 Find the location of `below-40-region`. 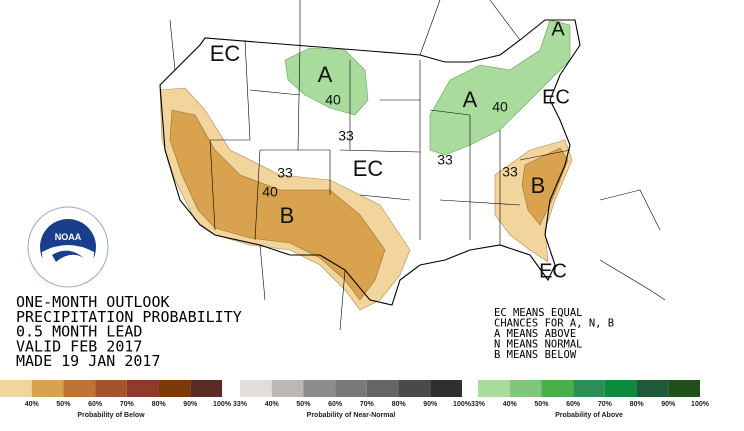

below-40-region is located at coordinates (277, 205).